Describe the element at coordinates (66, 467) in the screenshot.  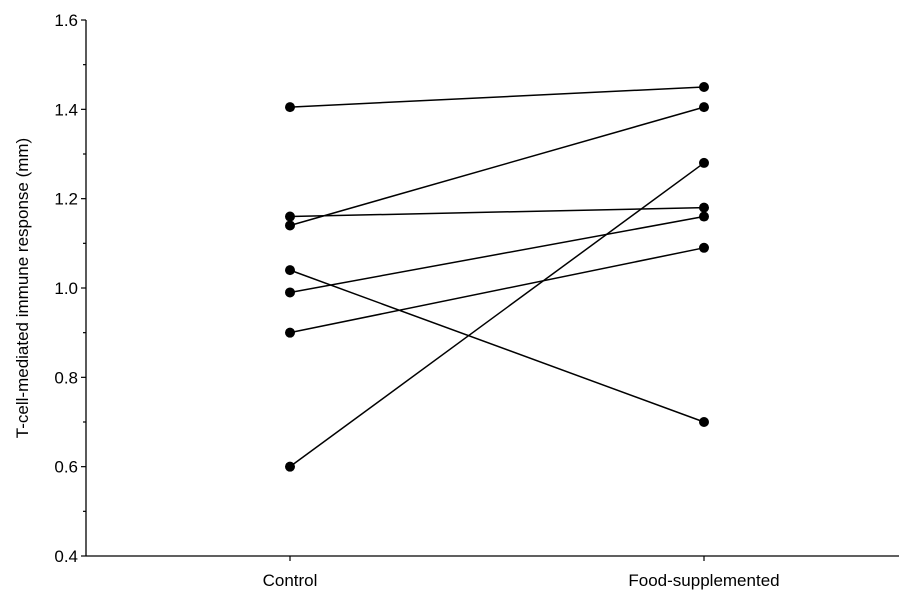
I see `y-tick-label: 0.6` at that location.